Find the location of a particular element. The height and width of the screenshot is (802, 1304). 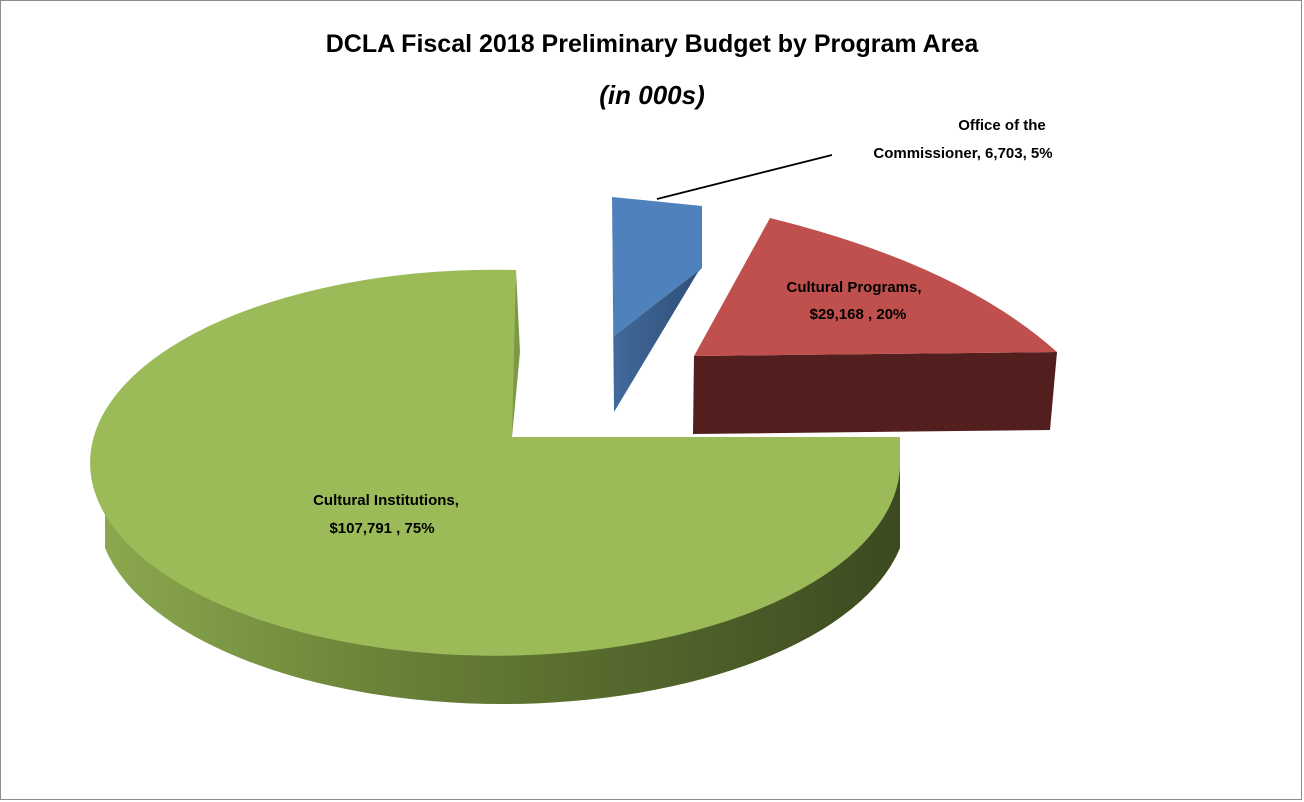

slice-cultural-programs is located at coordinates (875, 326).